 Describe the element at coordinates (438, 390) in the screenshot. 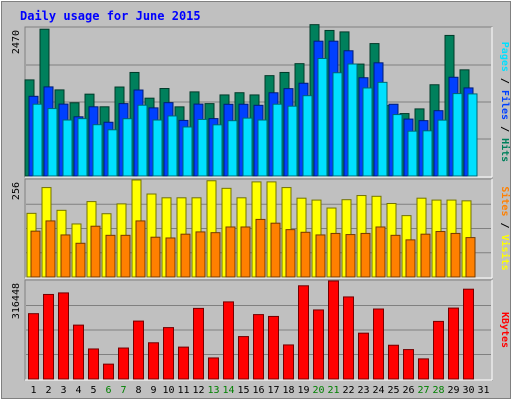

I see `x-tick-label: 28` at that location.